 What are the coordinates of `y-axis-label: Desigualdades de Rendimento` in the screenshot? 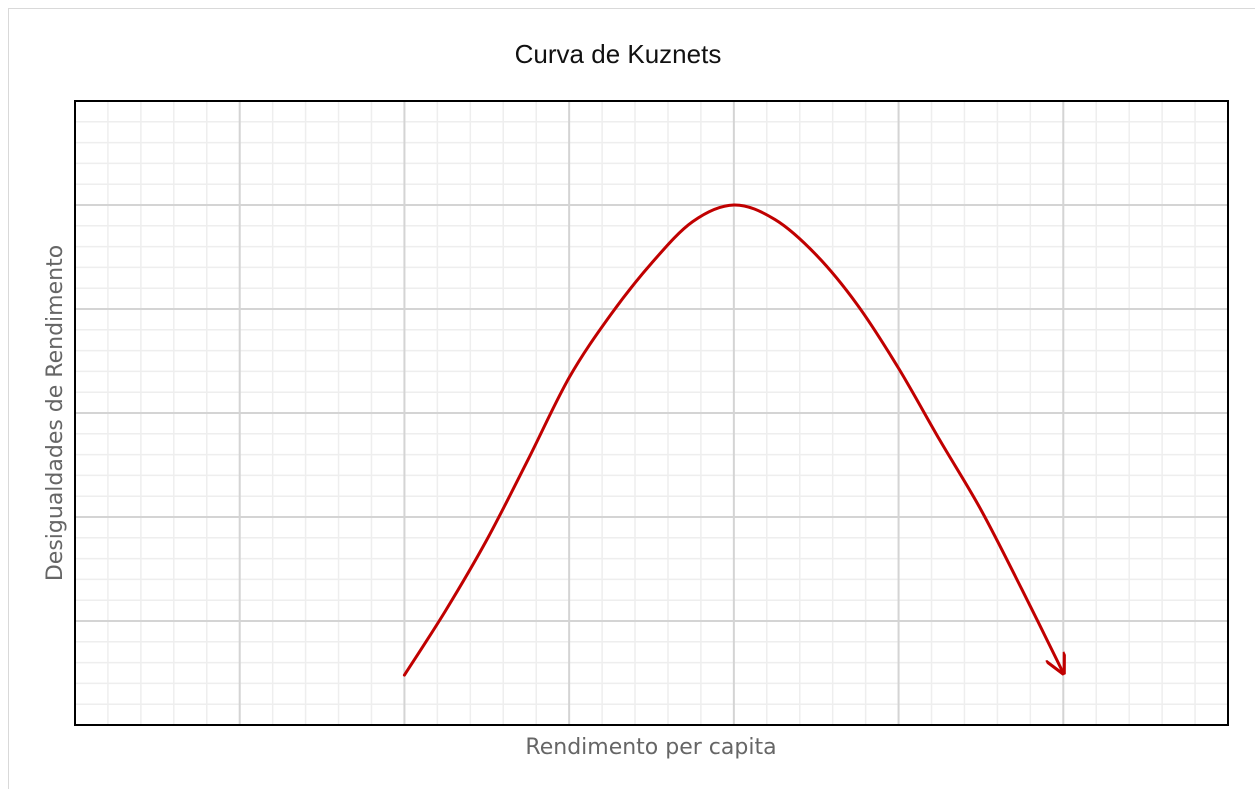 It's located at (55, 413).